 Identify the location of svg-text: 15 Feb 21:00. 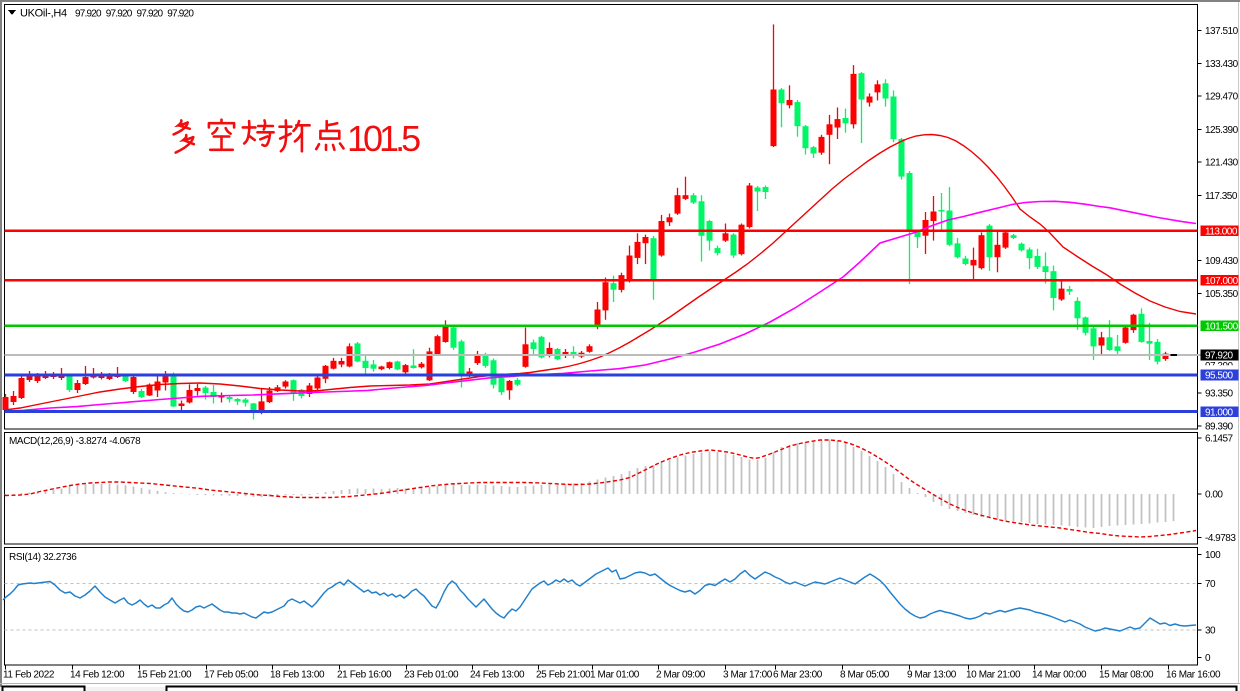
(164, 675).